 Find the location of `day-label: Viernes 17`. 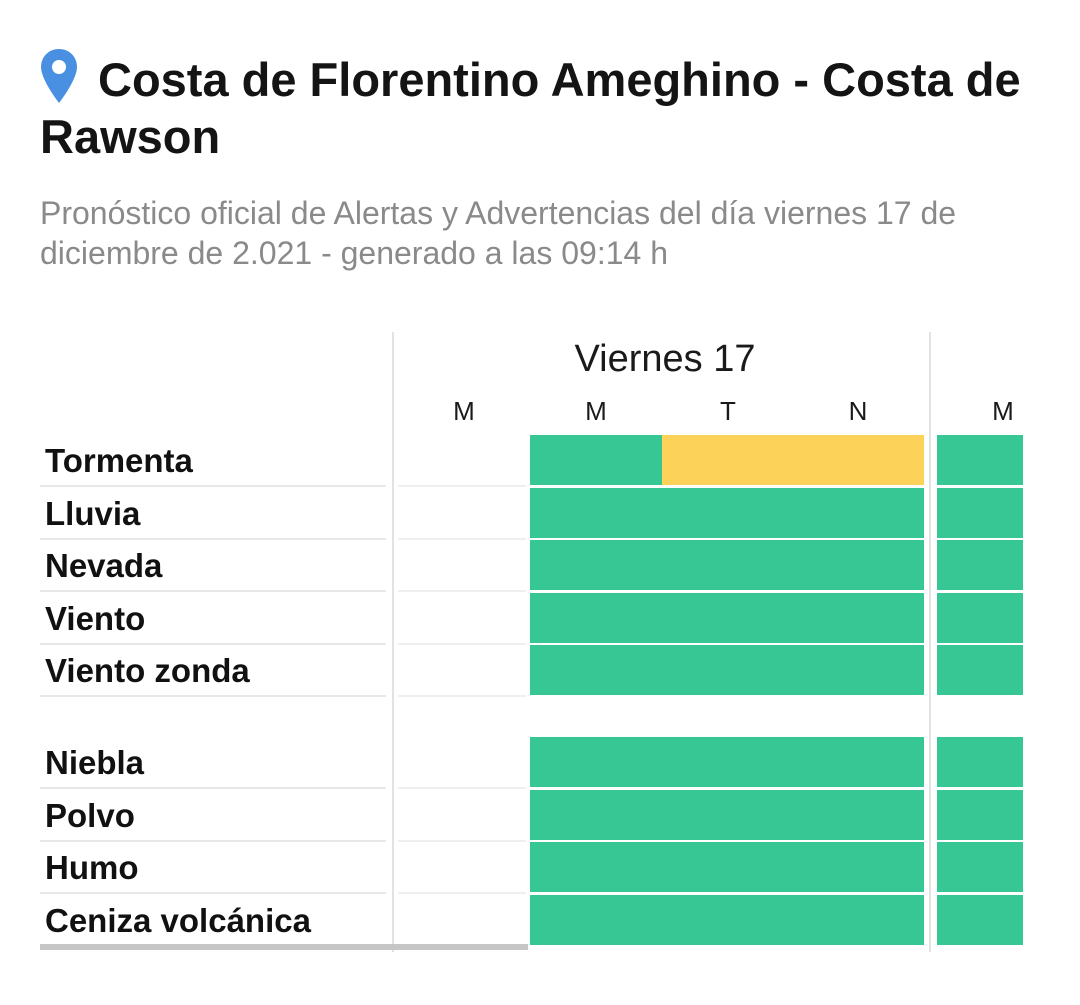

day-label: Viernes 17 is located at coordinates (665, 359).